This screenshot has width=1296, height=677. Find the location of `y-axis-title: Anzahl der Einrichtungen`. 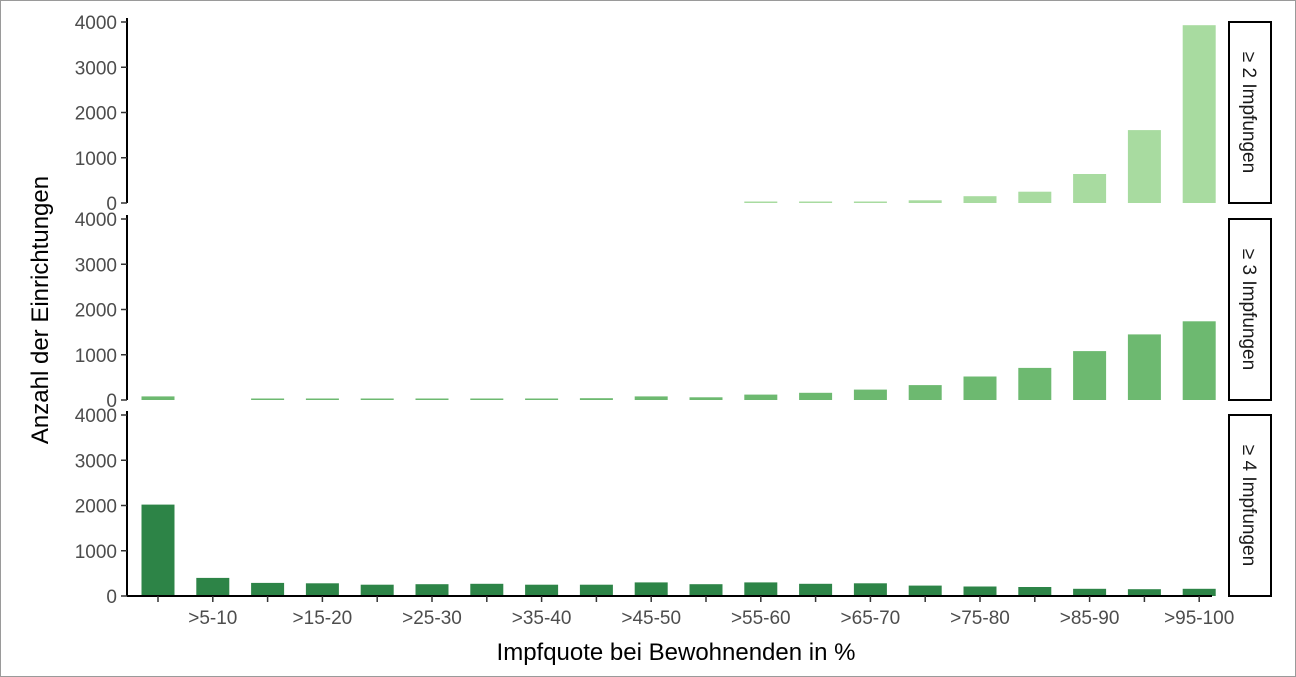

y-axis-title: Anzahl der Einrichtungen is located at coordinates (40, 310).